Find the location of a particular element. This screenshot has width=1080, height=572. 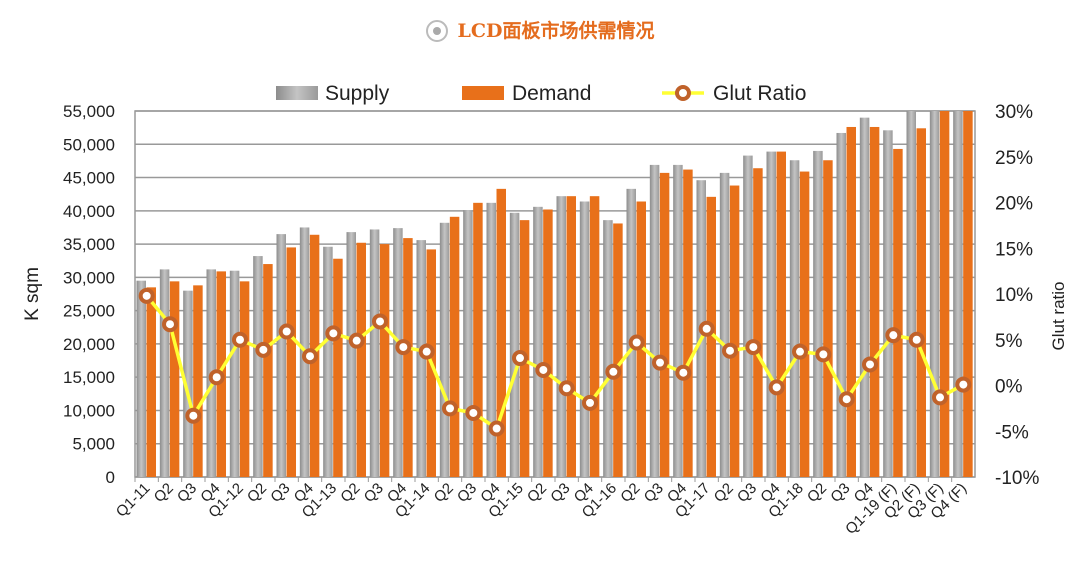

chart-title-row: LCD面板市场供需情况 is located at coordinates (540, 29).